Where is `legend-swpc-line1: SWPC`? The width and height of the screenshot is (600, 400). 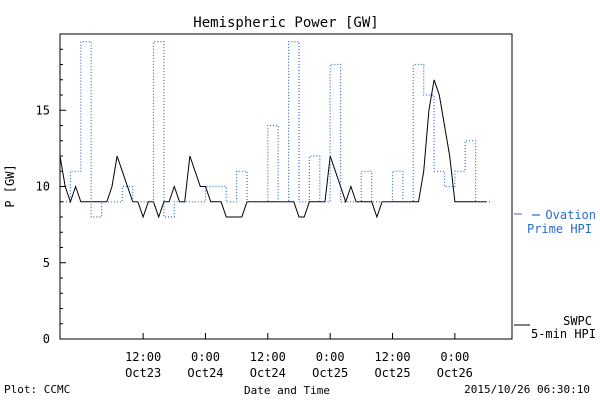 legend-swpc-line1: SWPC is located at coordinates (577, 321).